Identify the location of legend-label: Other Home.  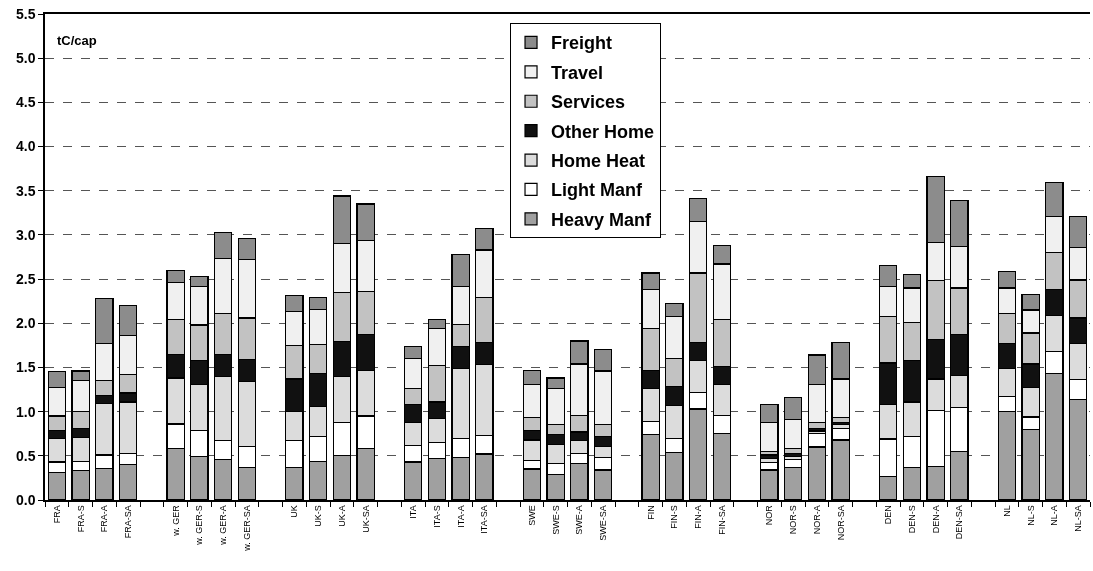
(603, 131).